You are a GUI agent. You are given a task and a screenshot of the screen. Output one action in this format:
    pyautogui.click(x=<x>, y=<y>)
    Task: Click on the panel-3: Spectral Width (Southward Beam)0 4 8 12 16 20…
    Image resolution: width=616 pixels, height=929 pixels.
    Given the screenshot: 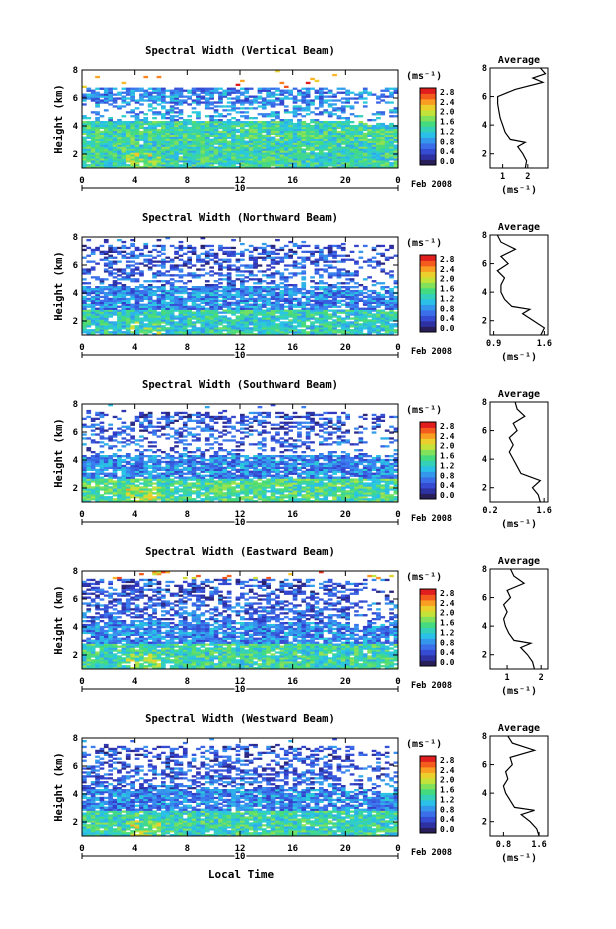 What is the action you would take?
    pyautogui.click(x=302, y=454)
    